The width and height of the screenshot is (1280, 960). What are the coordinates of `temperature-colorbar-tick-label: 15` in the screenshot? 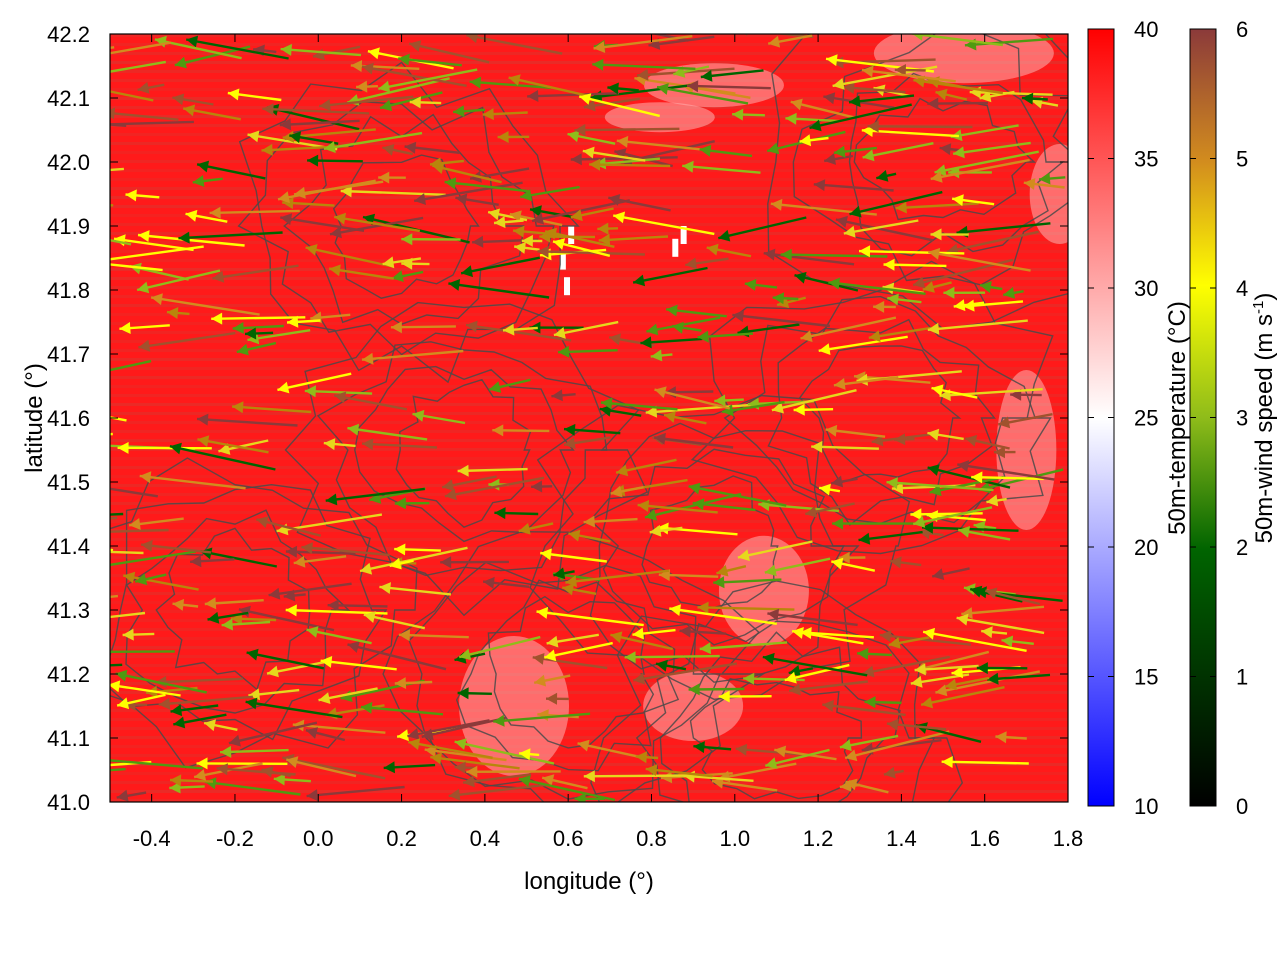 It's located at (1146, 677).